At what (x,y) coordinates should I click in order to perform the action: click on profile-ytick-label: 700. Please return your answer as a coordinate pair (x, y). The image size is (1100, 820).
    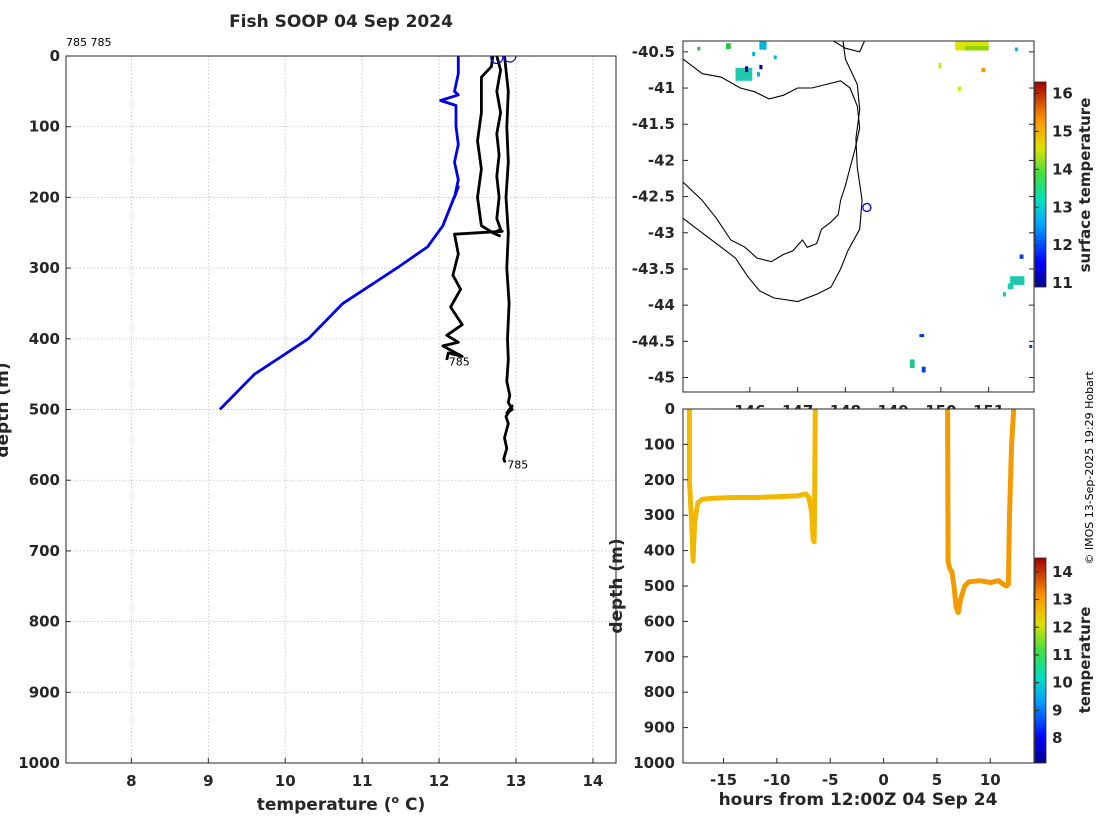
    Looking at the image, I should click on (44, 551).